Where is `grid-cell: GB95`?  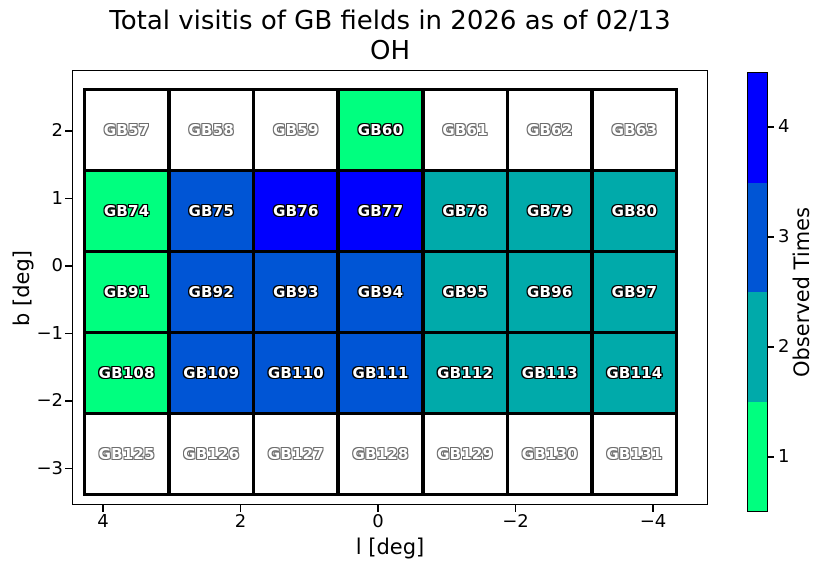 grid-cell: GB95 is located at coordinates (465, 292).